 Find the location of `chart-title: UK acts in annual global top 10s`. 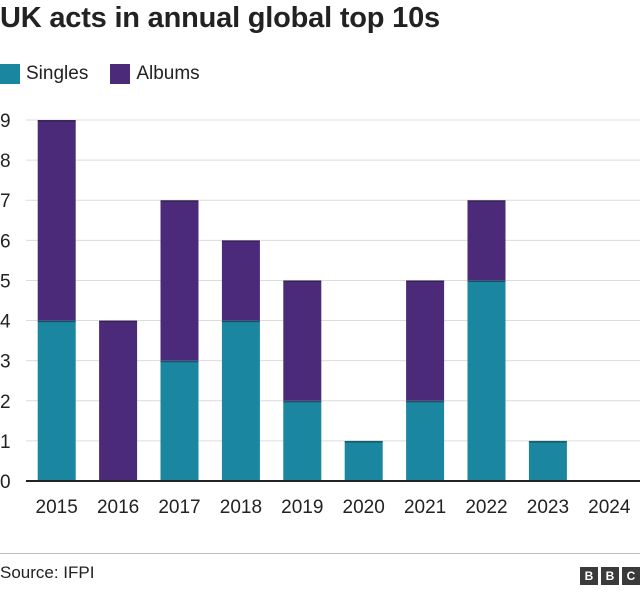

chart-title: UK acts in annual global top 10s is located at coordinates (220, 18).